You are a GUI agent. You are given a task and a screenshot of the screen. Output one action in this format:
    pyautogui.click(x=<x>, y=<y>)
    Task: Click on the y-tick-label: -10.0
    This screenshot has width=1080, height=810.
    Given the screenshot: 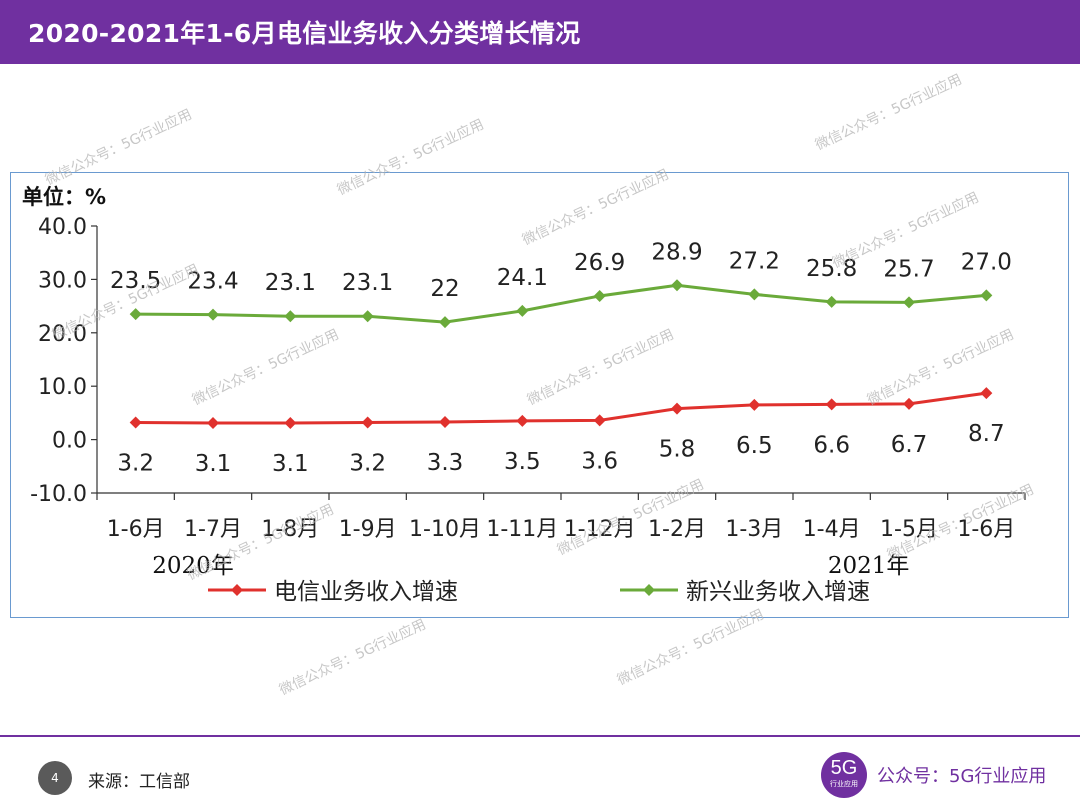 What is the action you would take?
    pyautogui.click(x=58, y=494)
    